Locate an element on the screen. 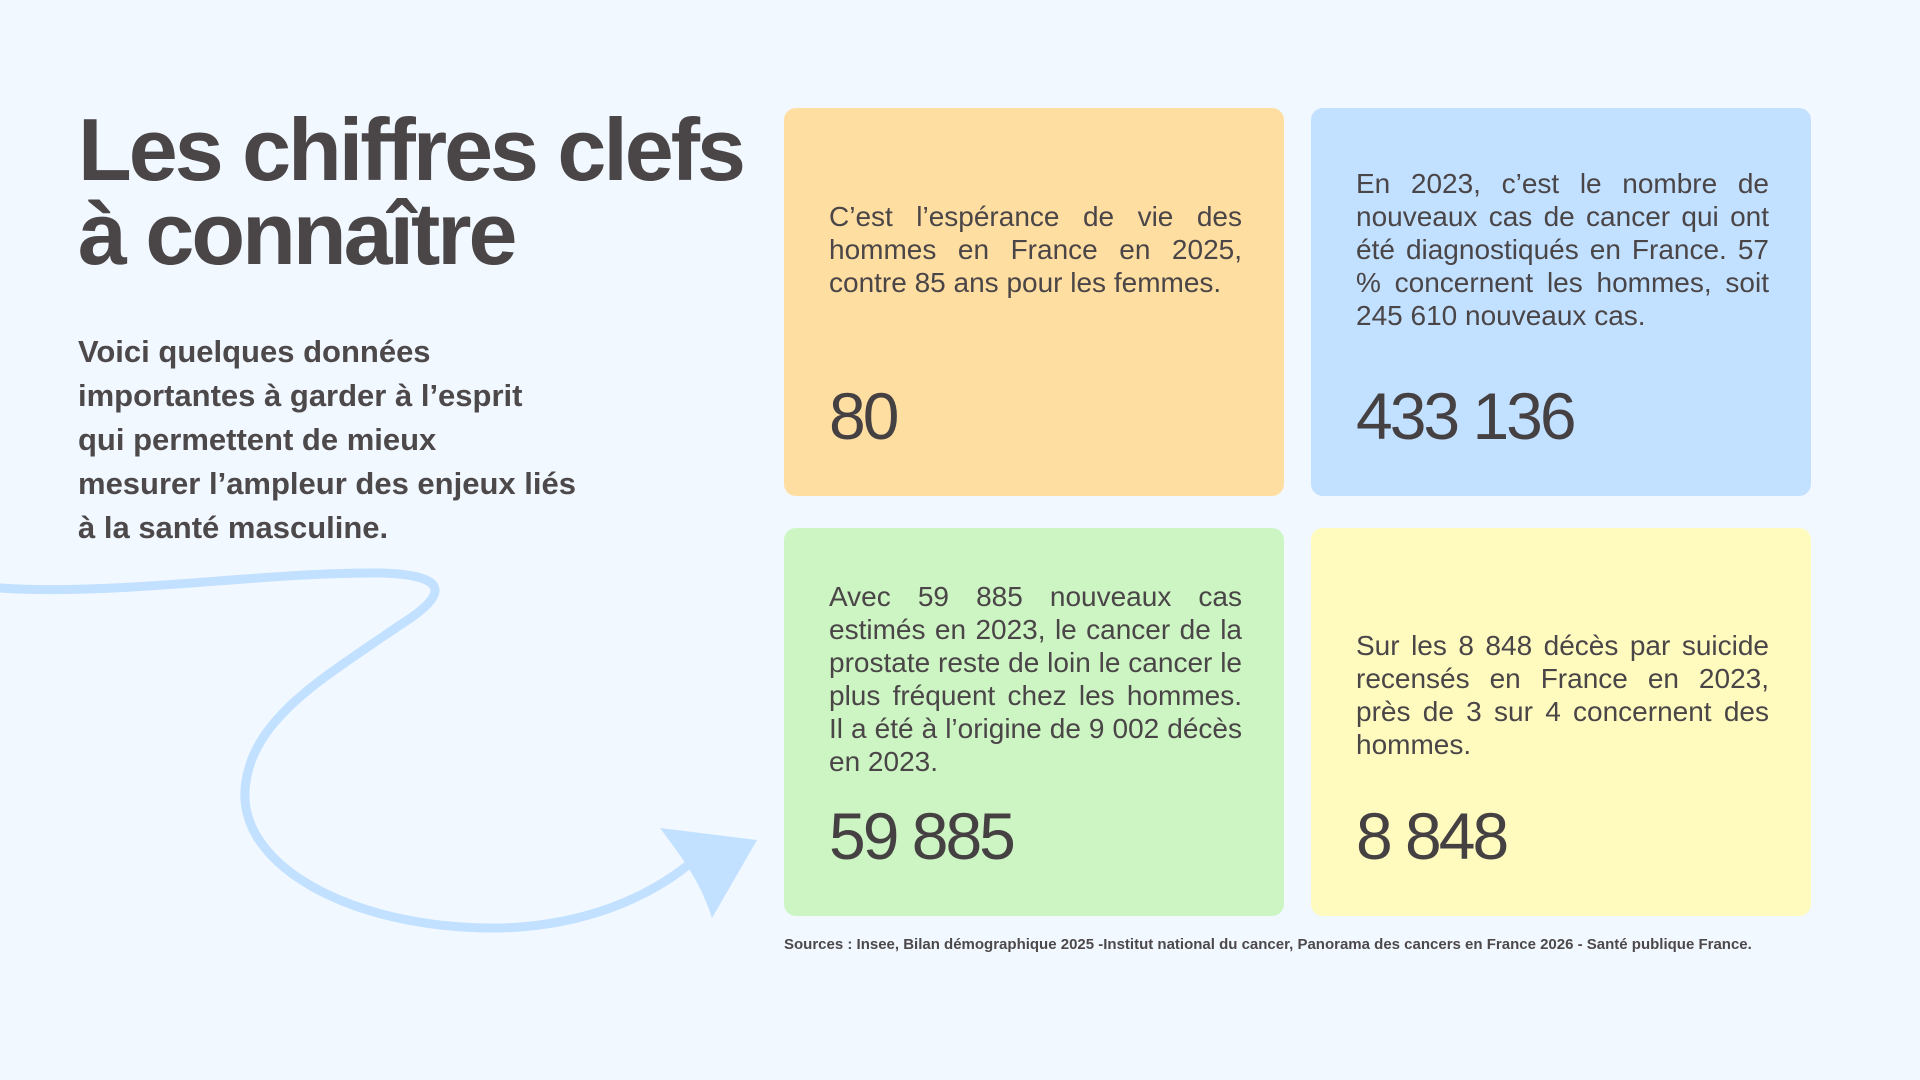 The height and width of the screenshot is (1080, 1920). card-value: 59 885 is located at coordinates (922, 836).